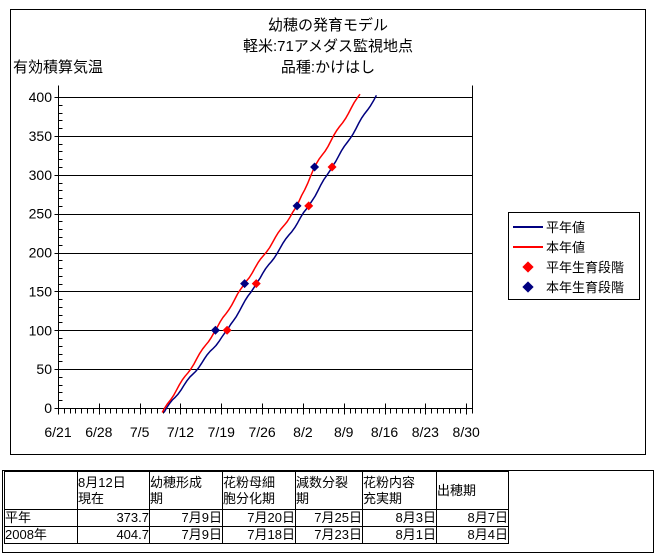  Describe the element at coordinates (566, 227) in the screenshot. I see `legend-label: 平年値` at that location.